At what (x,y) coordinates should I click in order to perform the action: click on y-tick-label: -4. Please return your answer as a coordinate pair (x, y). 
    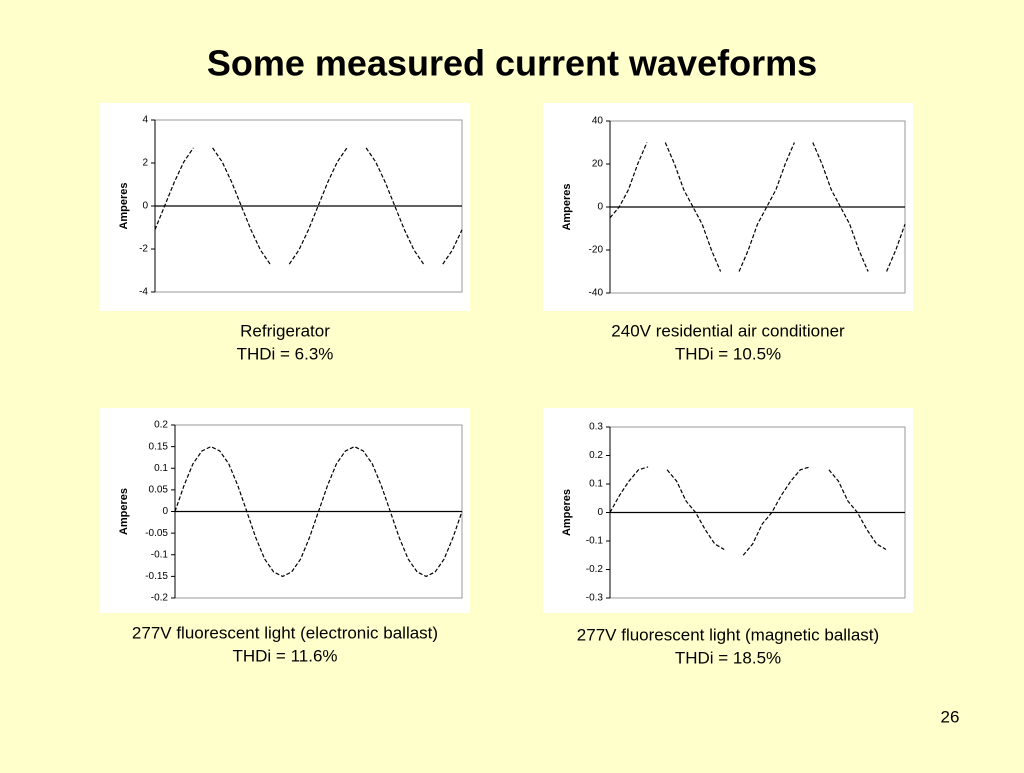
    Looking at the image, I should click on (143, 292).